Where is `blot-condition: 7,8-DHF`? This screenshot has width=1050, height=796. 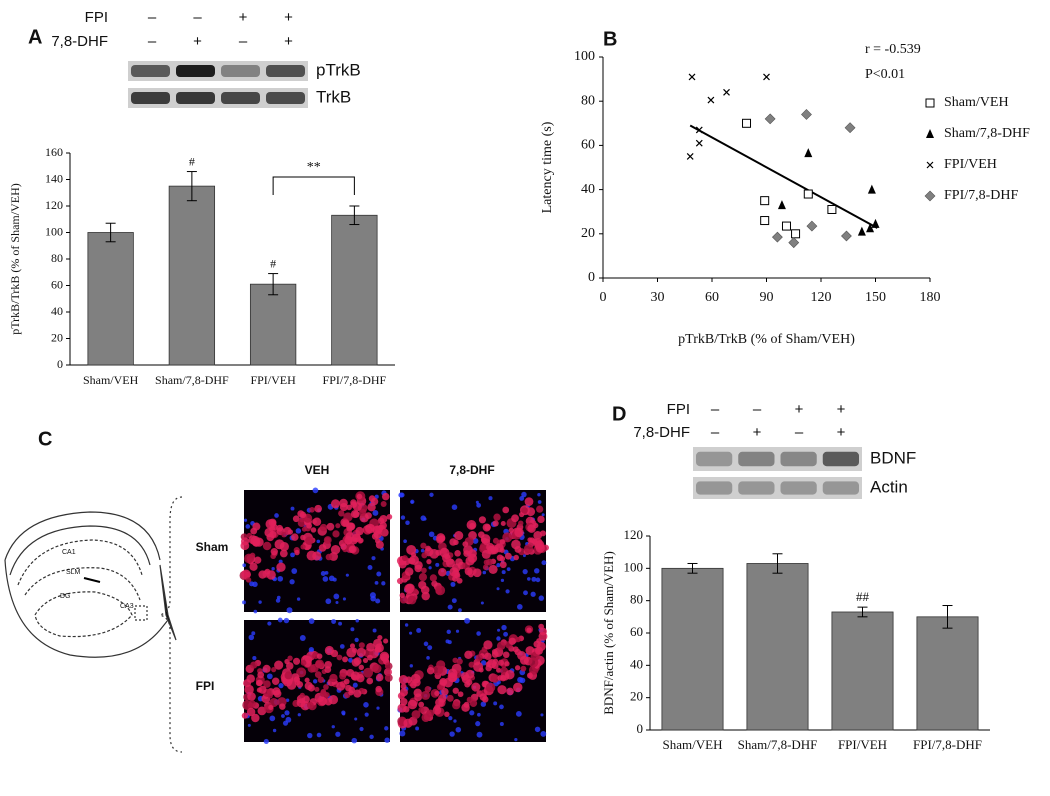 blot-condition: 7,8-DHF is located at coordinates (661, 432).